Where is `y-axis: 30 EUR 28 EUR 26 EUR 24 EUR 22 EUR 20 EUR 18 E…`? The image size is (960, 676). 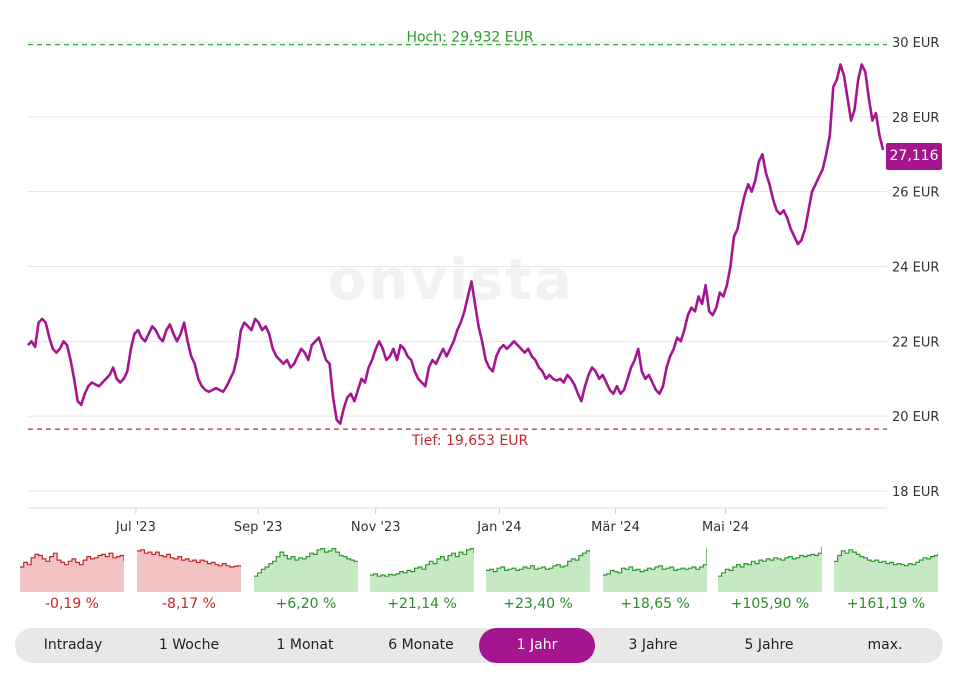 y-axis: 30 EUR 28 EUR 26 EUR 24 EUR 22 EUR 20 EUR 18 E… is located at coordinates (915, 268).